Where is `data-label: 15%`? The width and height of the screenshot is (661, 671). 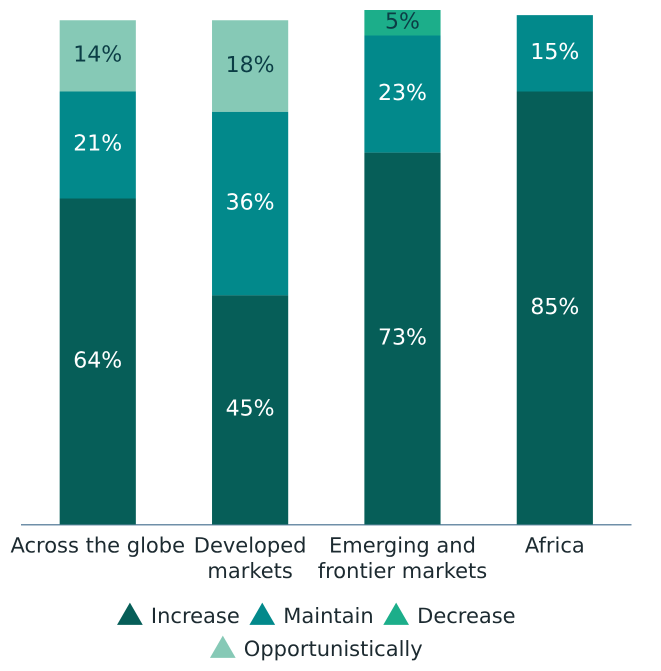
data-label: 15% is located at coordinates (555, 53).